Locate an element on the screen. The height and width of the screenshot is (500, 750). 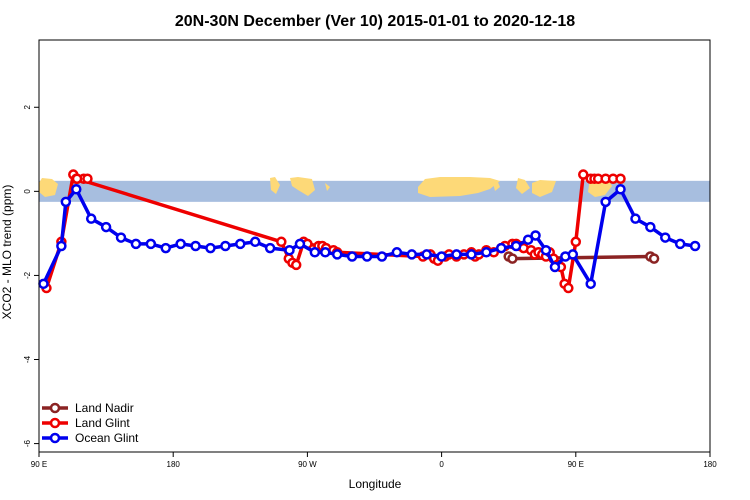
y-tick-label-4: 2 is located at coordinates (27, 106).